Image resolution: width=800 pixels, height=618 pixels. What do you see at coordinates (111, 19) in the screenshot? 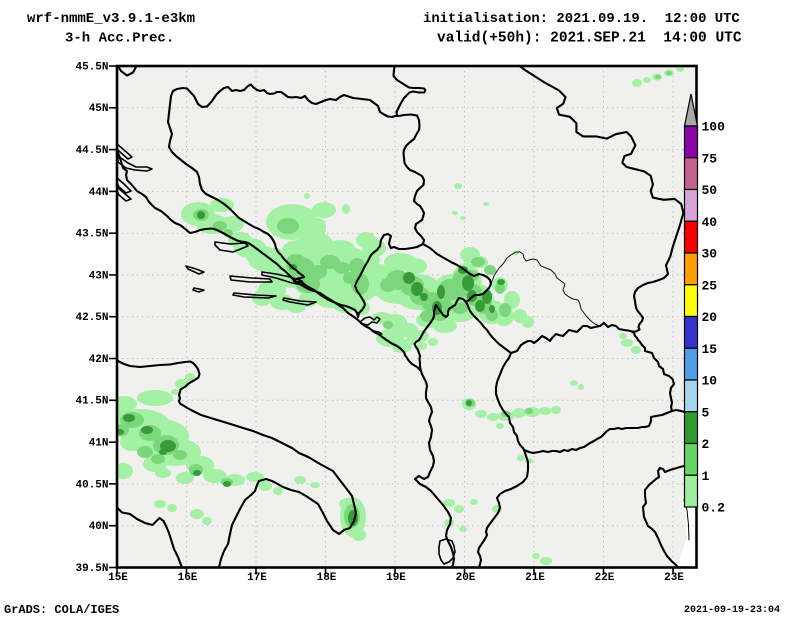
I see `svg-text: wrf-nmmE_v3.9.1-e3km` at bounding box center [111, 19].